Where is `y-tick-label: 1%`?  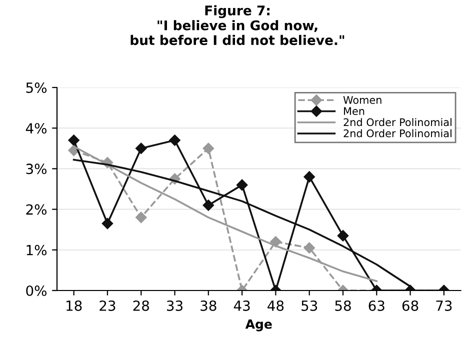 y-tick-label: 1% is located at coordinates (36, 250).